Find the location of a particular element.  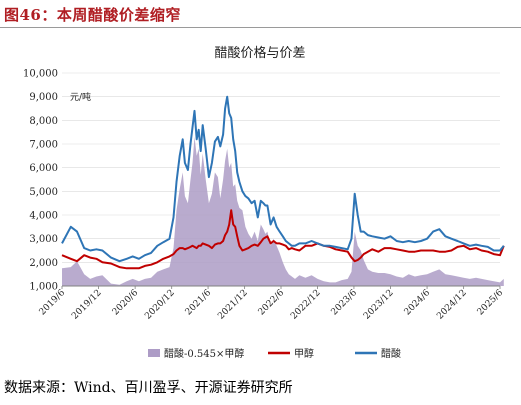

x-tick-label: 2023/12 is located at coordinates (379, 305).